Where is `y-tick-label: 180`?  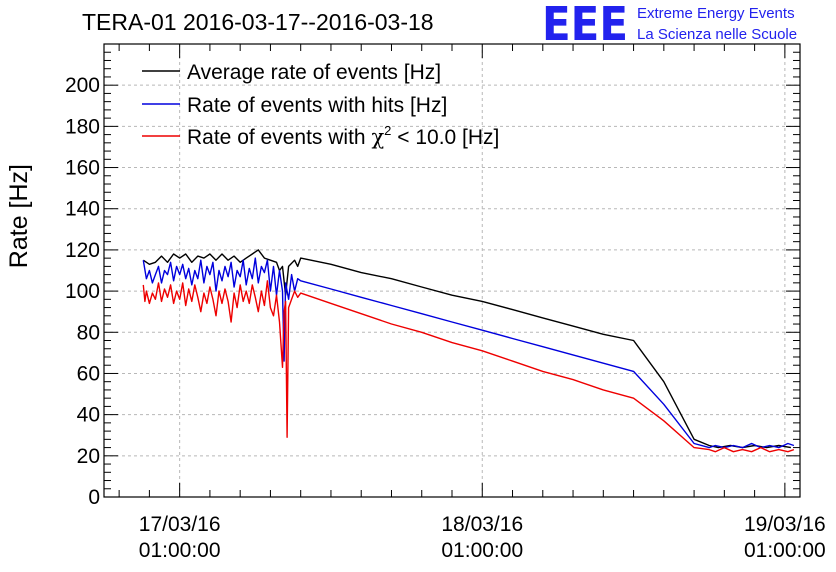 y-tick-label: 180 is located at coordinates (82, 126).